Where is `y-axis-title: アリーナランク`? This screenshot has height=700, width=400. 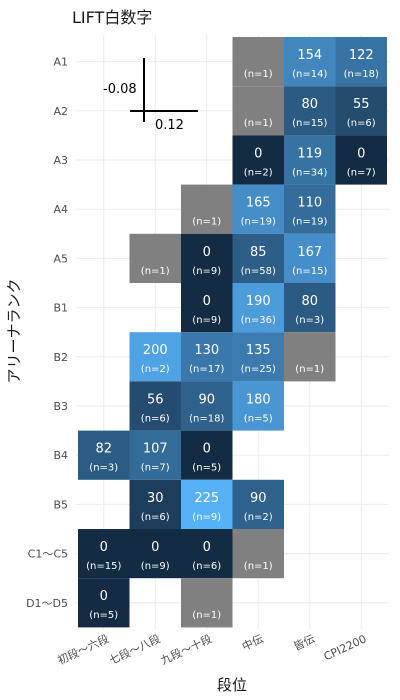 y-axis-title: アリーナランク is located at coordinates (14, 330).